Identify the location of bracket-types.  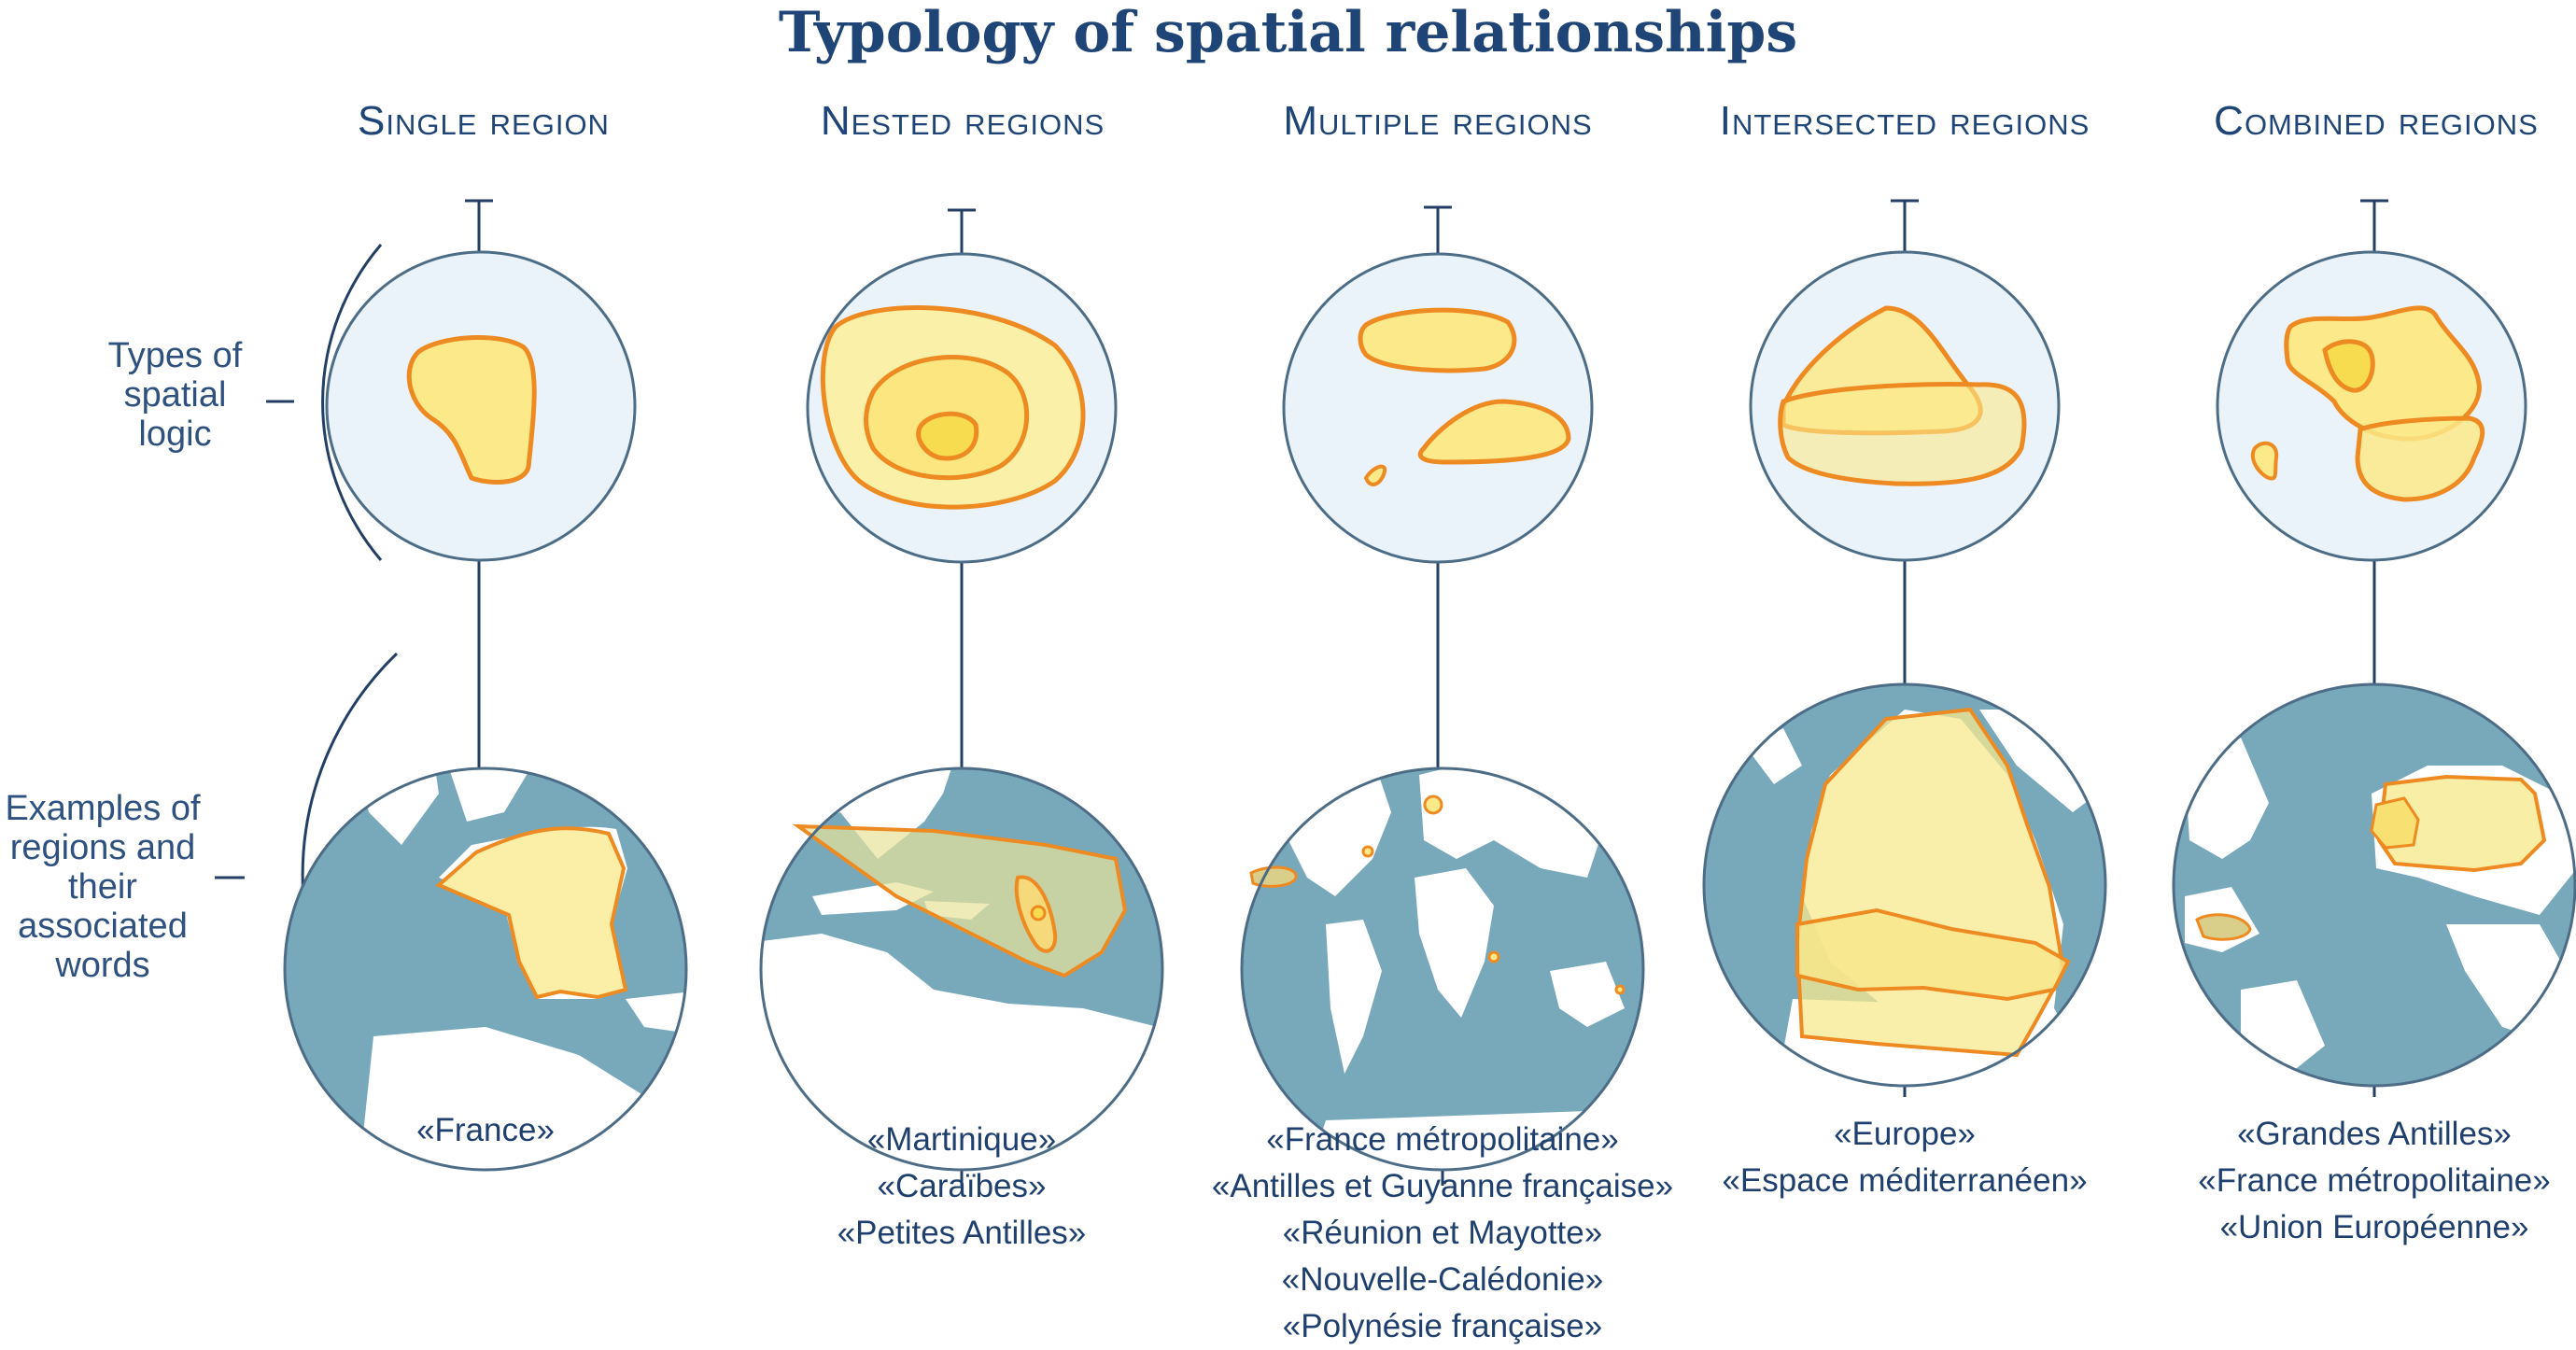
(352, 402).